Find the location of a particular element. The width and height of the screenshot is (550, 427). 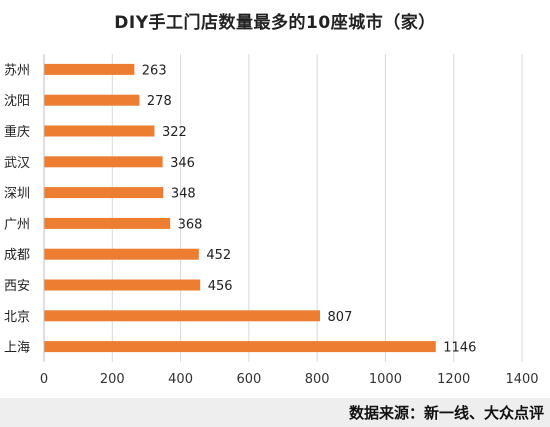

data-label: 322 is located at coordinates (174, 132).